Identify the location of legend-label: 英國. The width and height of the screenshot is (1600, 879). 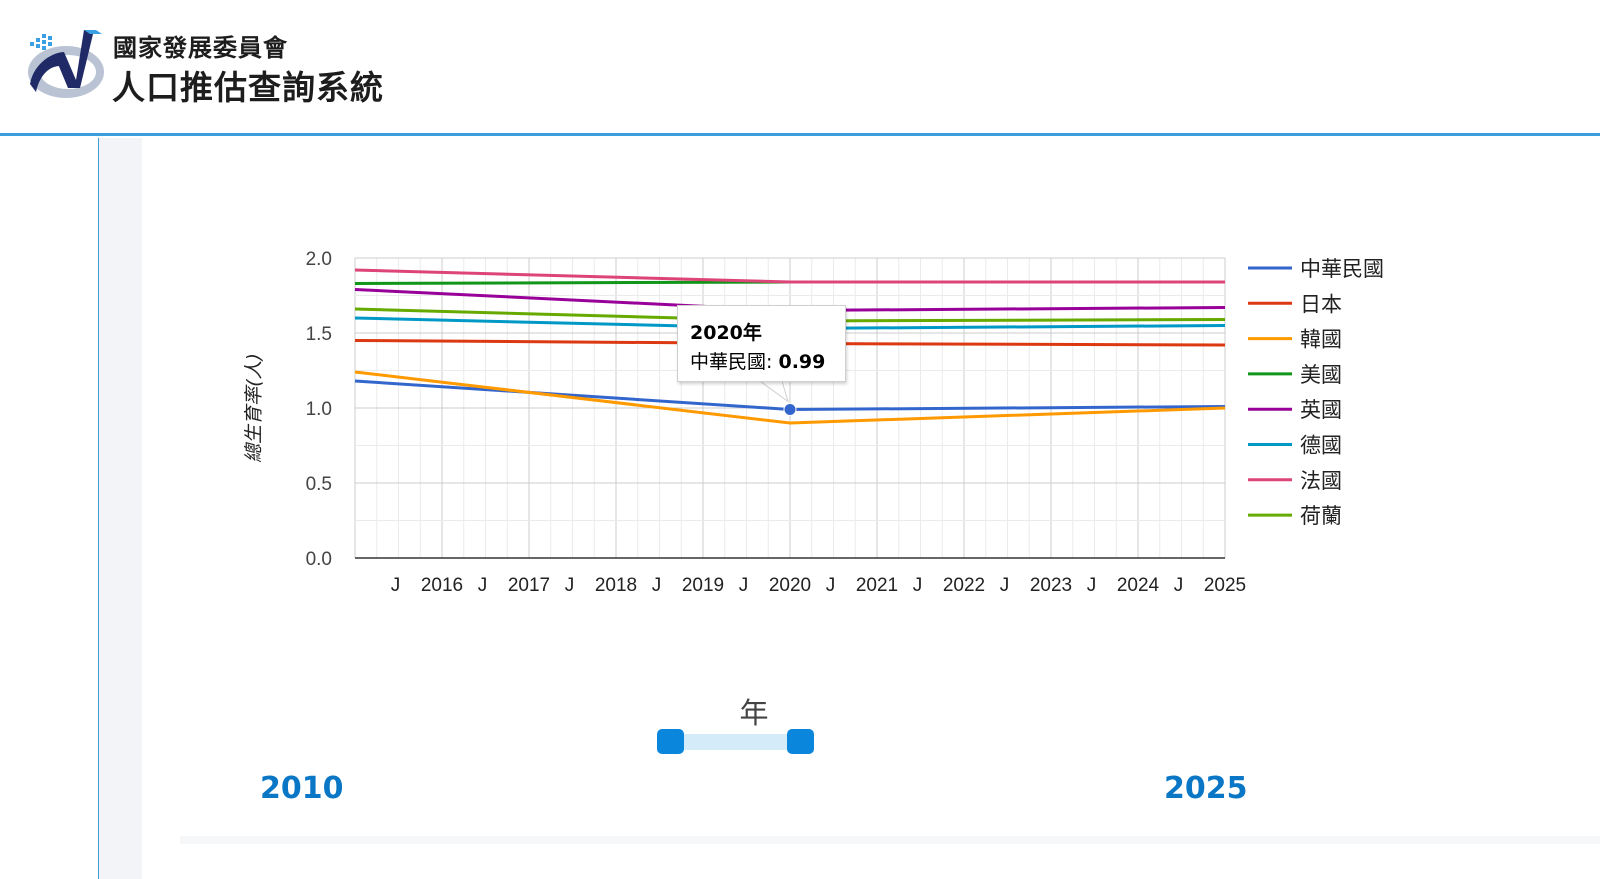
(1321, 410).